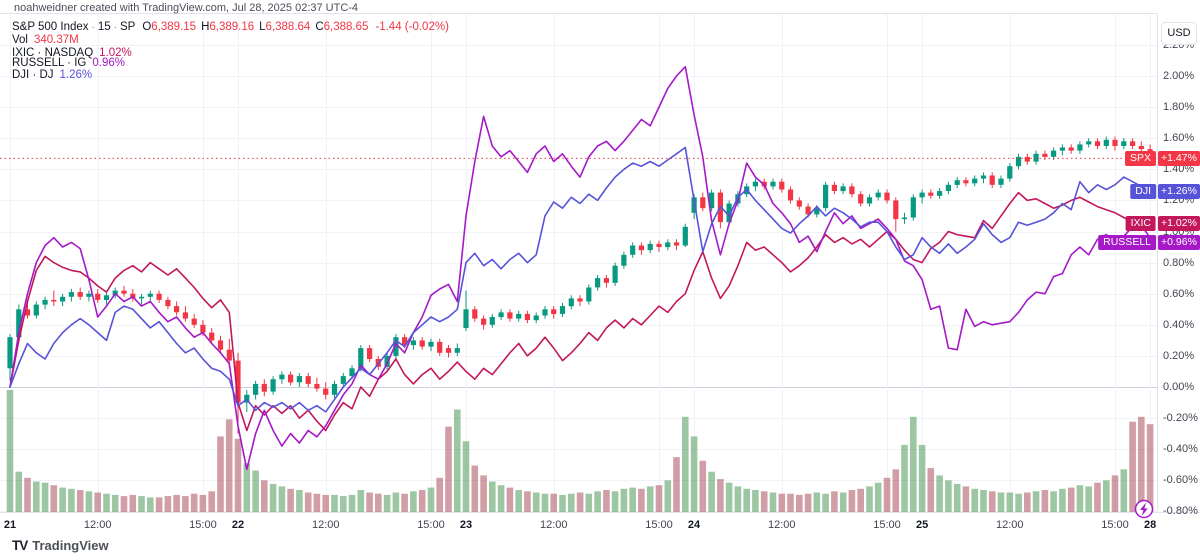  What do you see at coordinates (1179, 76) in the screenshot?
I see `price-tick-label: 2.00%` at bounding box center [1179, 76].